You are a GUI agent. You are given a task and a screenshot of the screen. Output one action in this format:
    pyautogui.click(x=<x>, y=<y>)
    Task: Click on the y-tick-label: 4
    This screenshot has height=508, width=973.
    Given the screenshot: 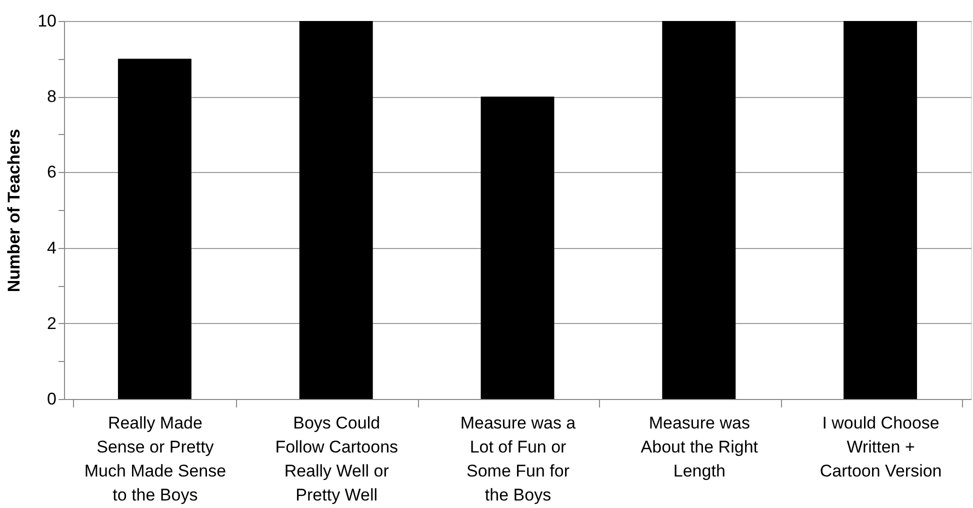 What is the action you would take?
    pyautogui.click(x=51, y=248)
    